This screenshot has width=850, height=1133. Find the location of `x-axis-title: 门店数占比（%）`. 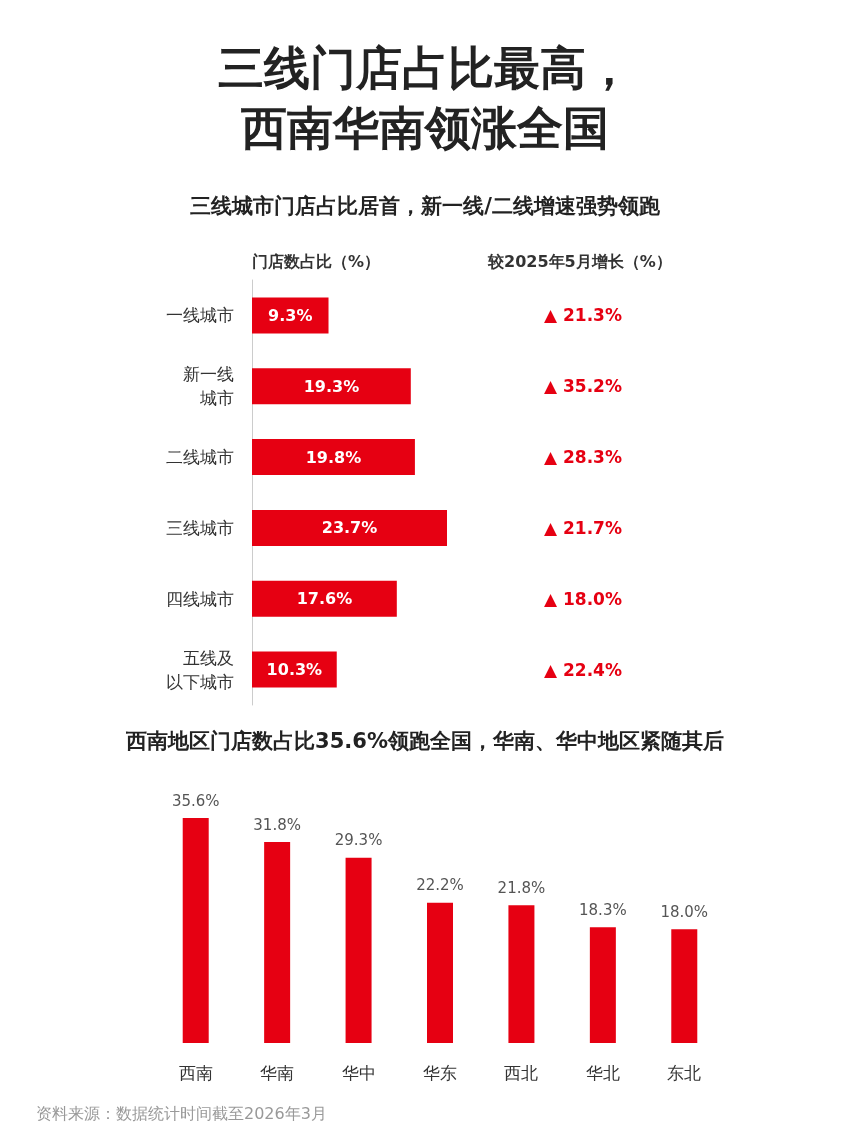

x-axis-title: 门店数占比（%） is located at coordinates (316, 261).